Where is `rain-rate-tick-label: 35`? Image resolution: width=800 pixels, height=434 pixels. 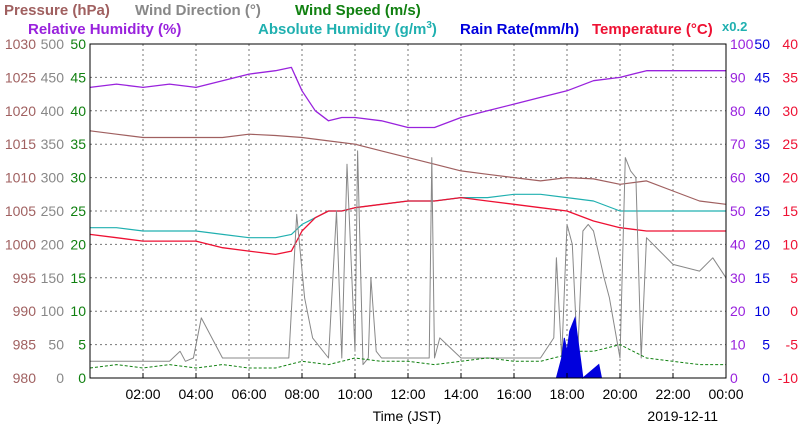 rain-rate-tick-label: 35 is located at coordinates (762, 144).